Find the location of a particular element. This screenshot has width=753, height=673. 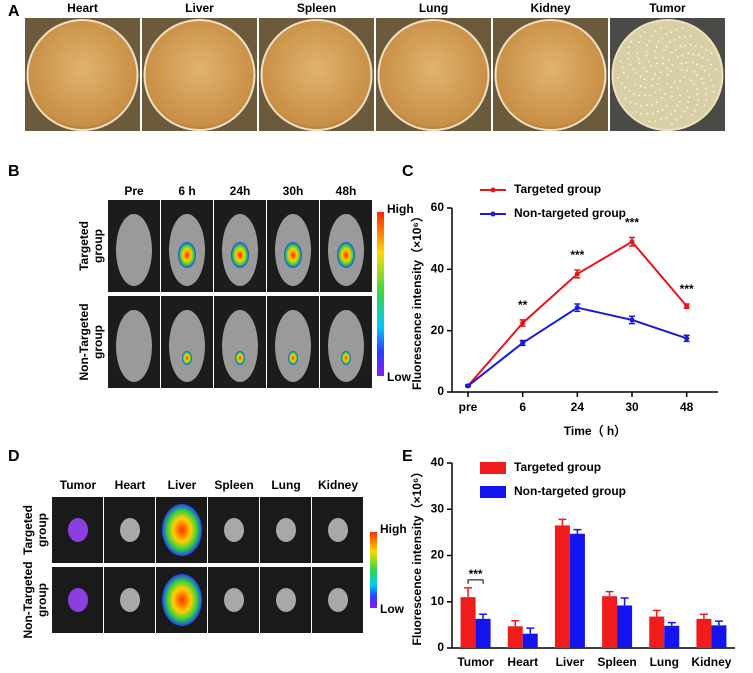

scale-low: Low is located at coordinates (392, 609).